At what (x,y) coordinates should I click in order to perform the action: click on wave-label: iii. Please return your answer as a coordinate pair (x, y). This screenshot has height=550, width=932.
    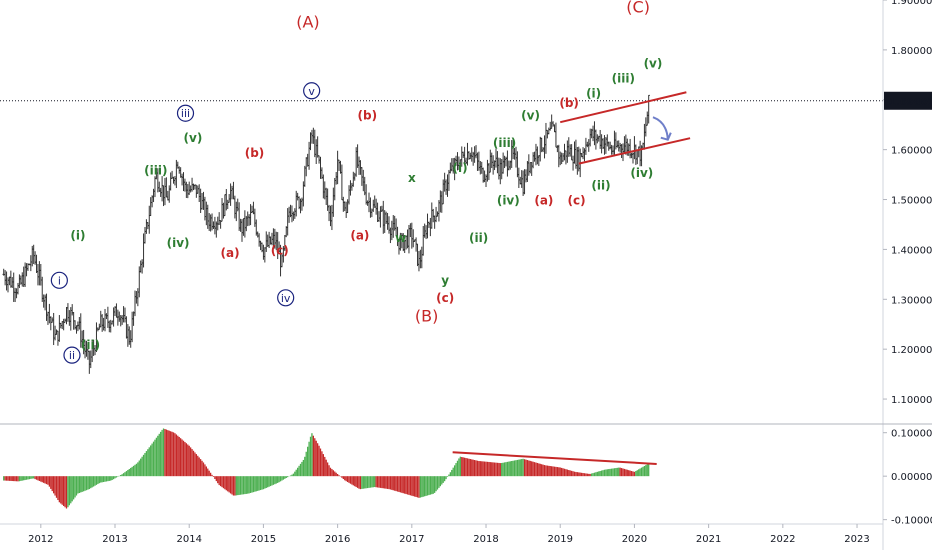
    Looking at the image, I should click on (185, 113).